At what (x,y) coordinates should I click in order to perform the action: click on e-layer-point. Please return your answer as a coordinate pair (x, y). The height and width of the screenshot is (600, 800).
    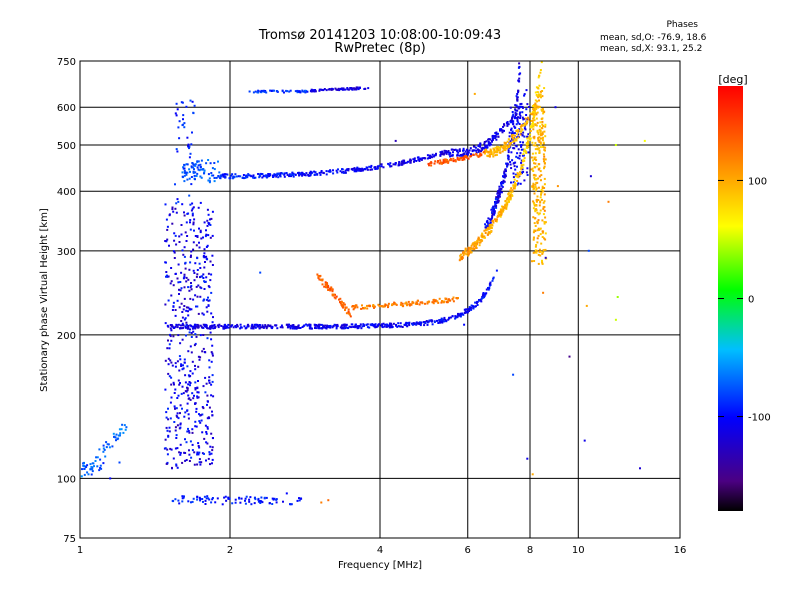
    Looking at the image, I should click on (200, 500).